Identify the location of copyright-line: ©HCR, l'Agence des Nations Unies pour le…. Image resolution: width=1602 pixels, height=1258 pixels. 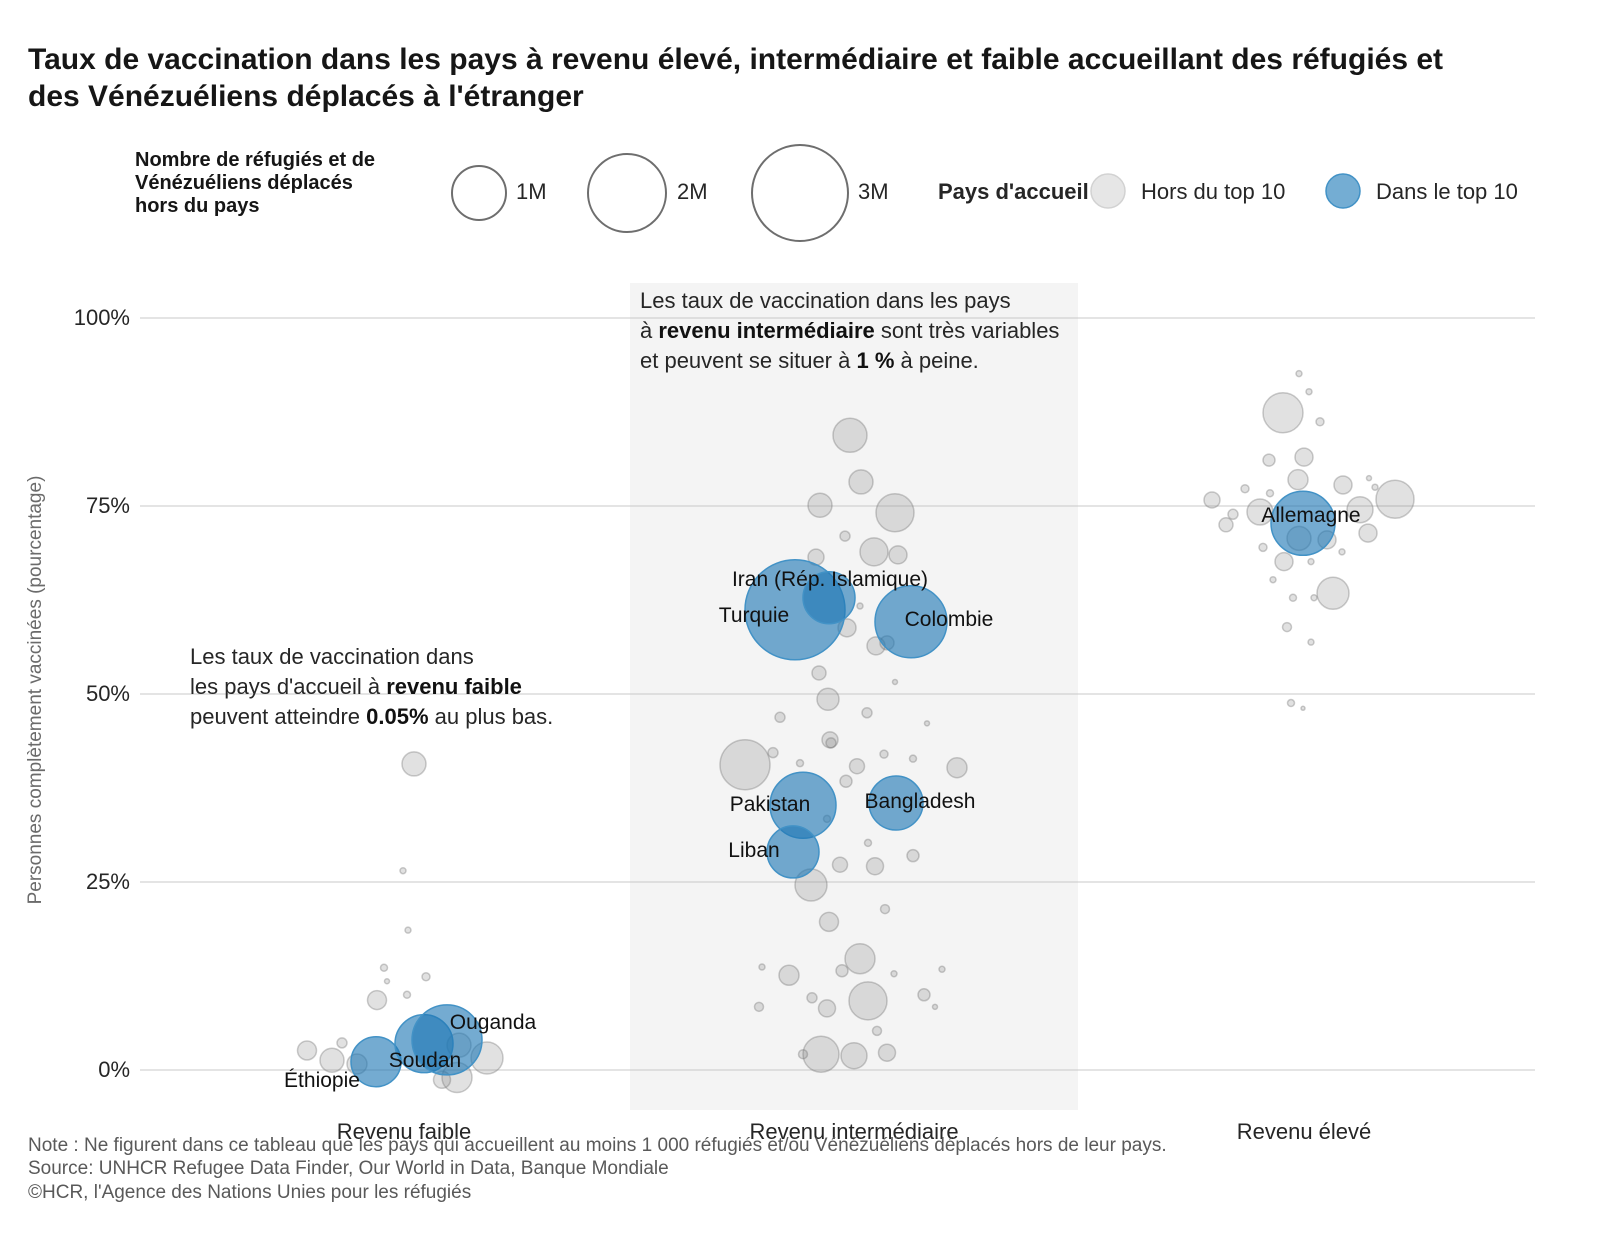
(250, 1192).